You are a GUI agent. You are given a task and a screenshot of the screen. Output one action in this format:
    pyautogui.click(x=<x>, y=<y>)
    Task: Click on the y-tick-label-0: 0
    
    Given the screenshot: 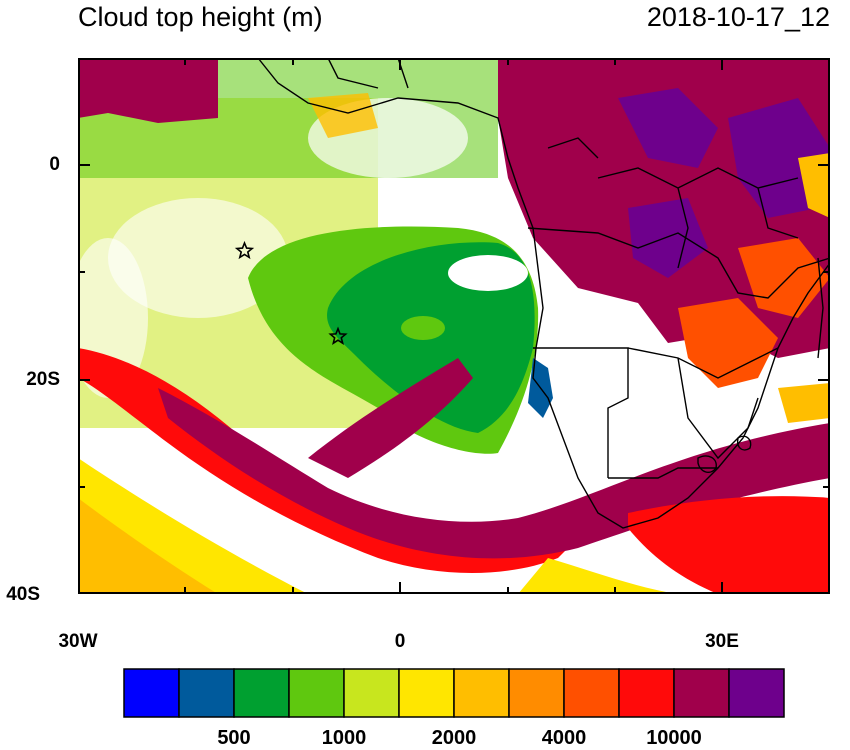 What is the action you would take?
    pyautogui.click(x=54, y=164)
    